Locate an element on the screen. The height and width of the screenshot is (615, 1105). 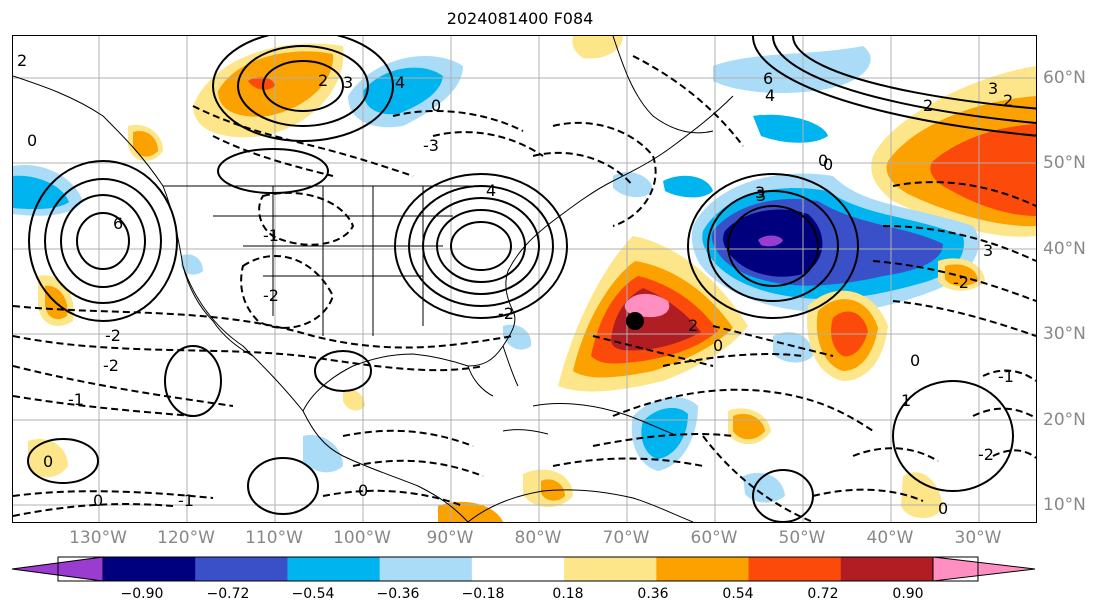
lat-label-40n: 40°N is located at coordinates (1064, 249).